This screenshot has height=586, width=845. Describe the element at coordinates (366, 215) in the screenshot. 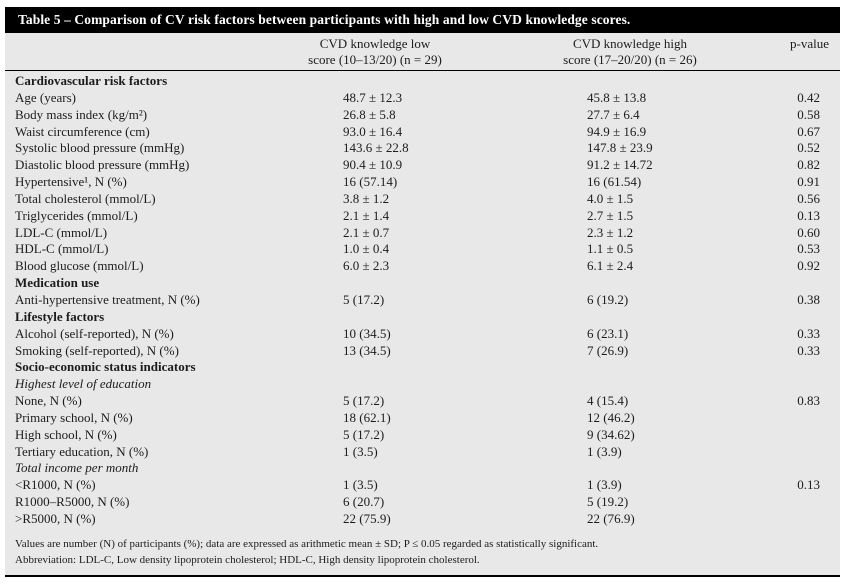

I see `cell-low-score: 2.1 ± 1.4` at that location.